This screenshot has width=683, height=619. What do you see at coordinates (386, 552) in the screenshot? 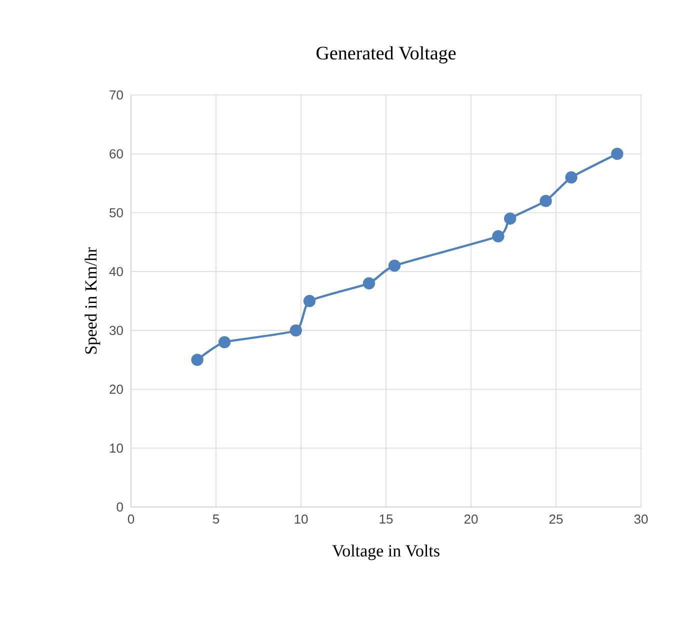
I see `x-axis-title: Voltage in Volts` at bounding box center [386, 552].